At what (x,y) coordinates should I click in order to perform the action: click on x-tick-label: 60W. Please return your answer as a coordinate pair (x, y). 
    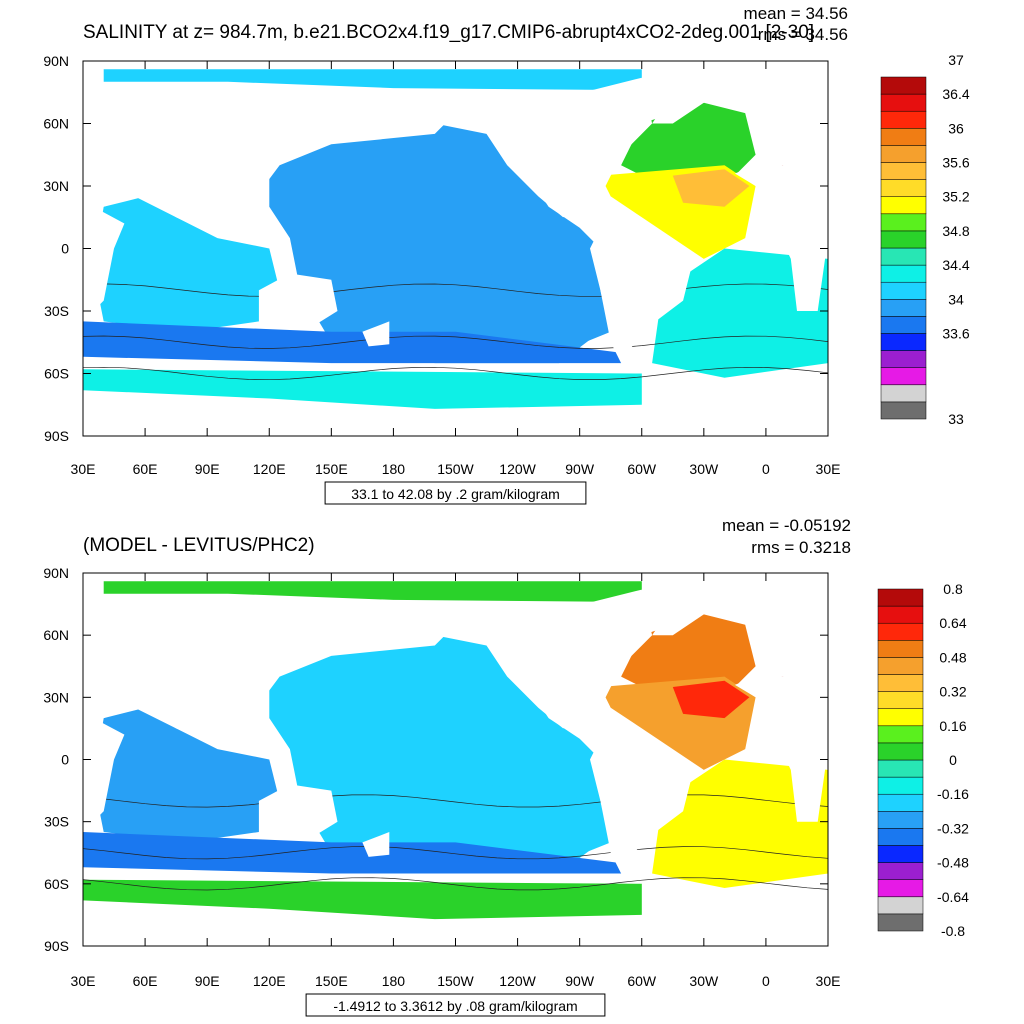
    Looking at the image, I should click on (642, 469).